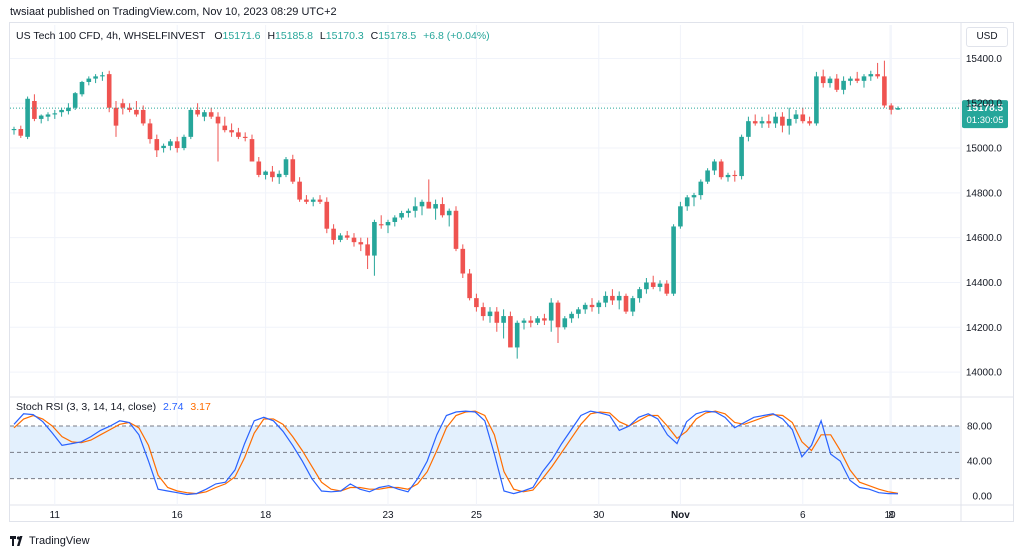  I want to click on open-value: 15171.6, so click(241, 36).